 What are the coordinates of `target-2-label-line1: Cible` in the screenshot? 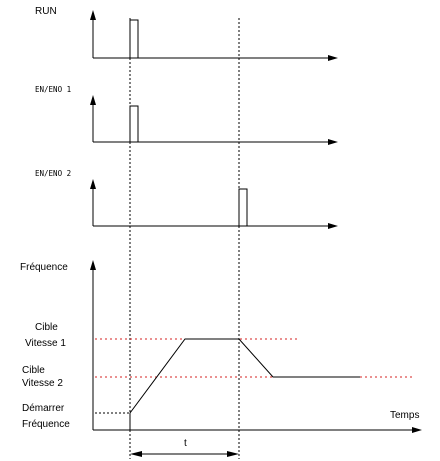 It's located at (33, 370).